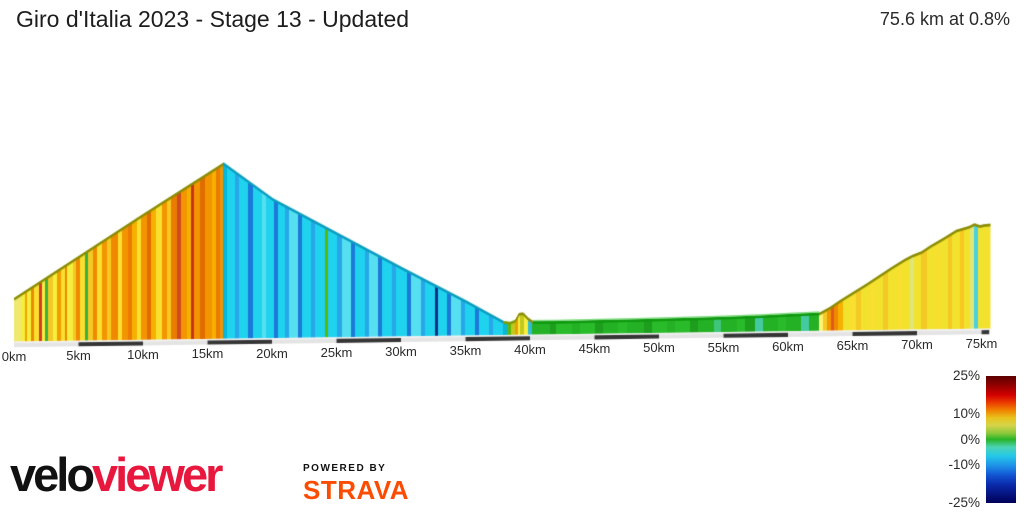 Image resolution: width=1024 pixels, height=512 pixels. Describe the element at coordinates (1001, 439) in the screenshot. I see `gradient-legend-colorbar` at that location.